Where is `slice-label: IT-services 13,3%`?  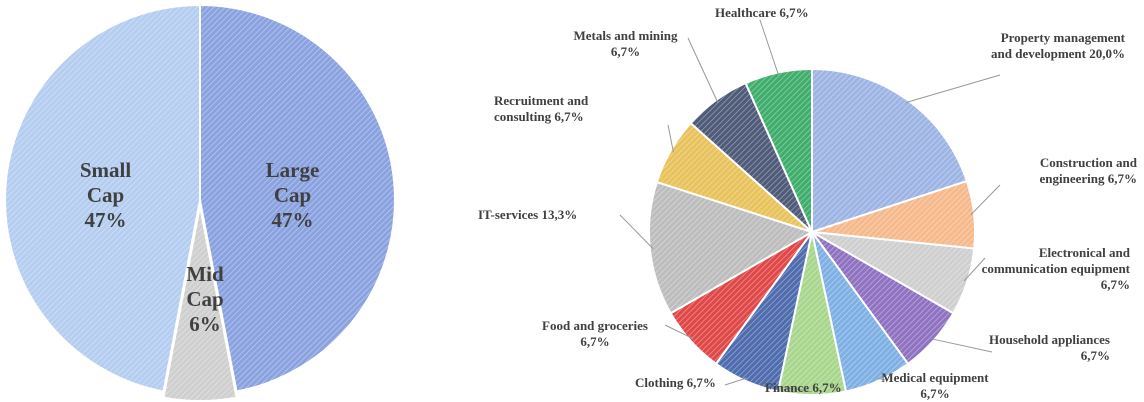
slice-label: IT-services 13,3% is located at coordinates (548, 215).